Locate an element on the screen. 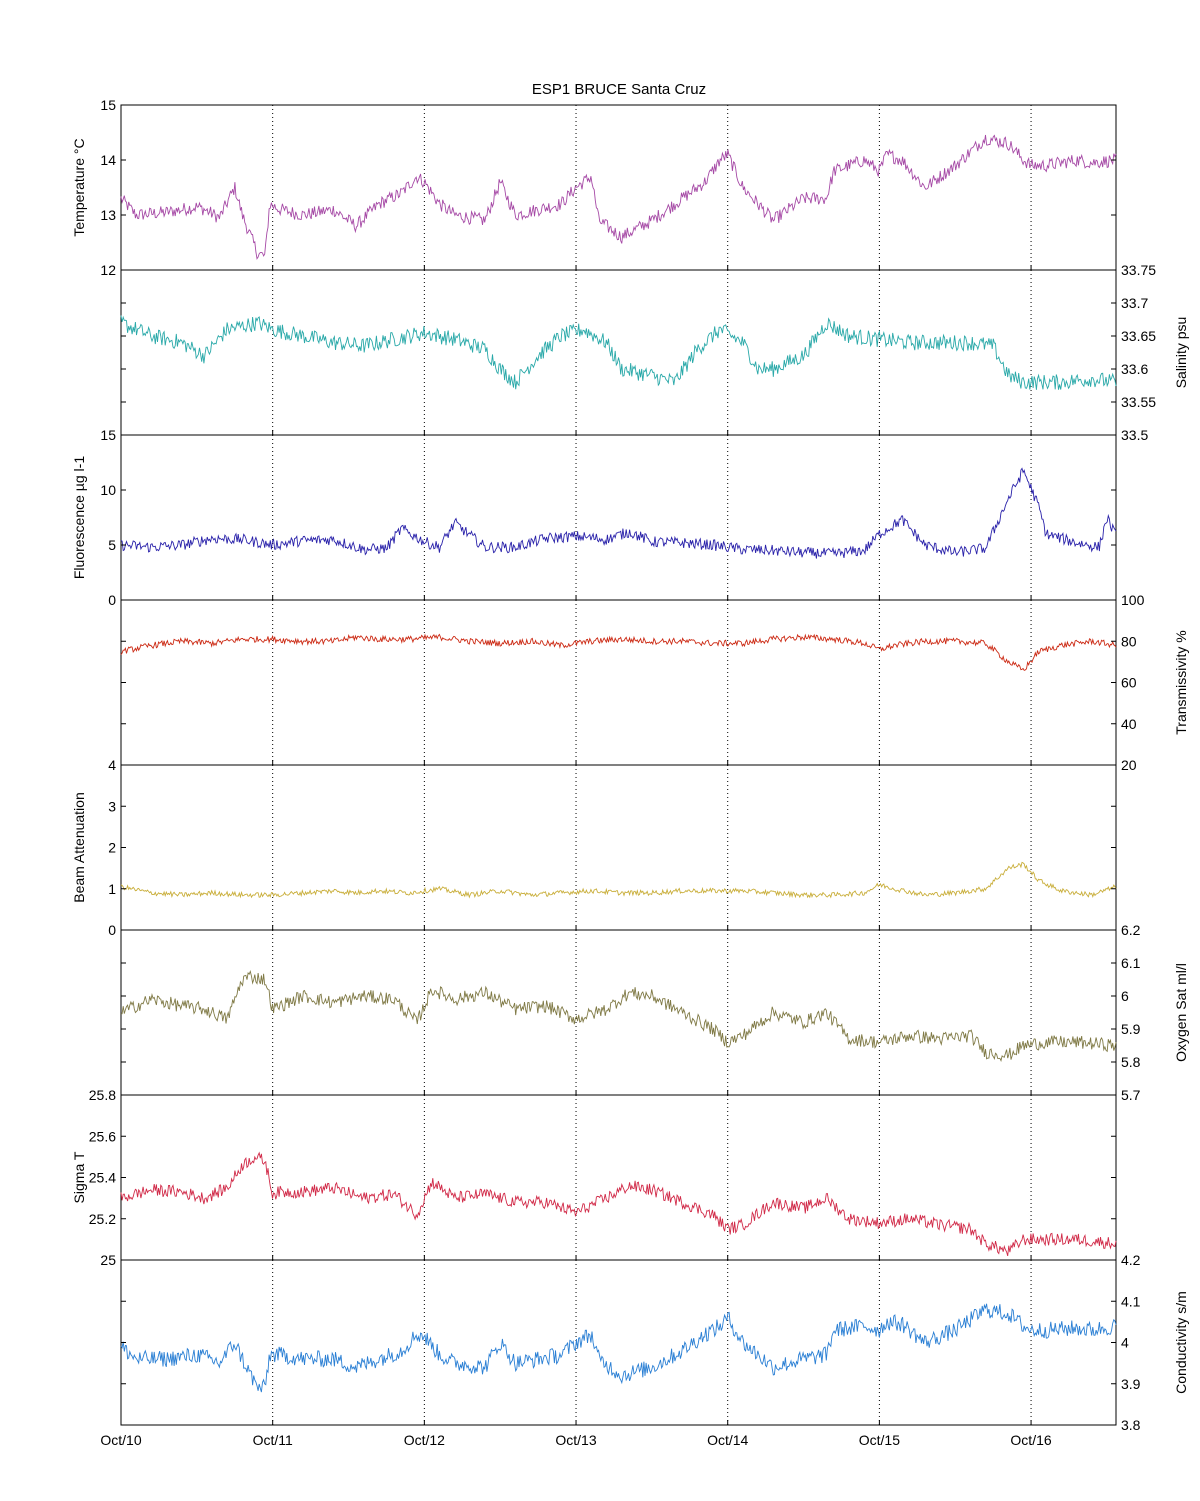 The width and height of the screenshot is (1200, 1501). y-tick-label: 6.2 is located at coordinates (1131, 930).